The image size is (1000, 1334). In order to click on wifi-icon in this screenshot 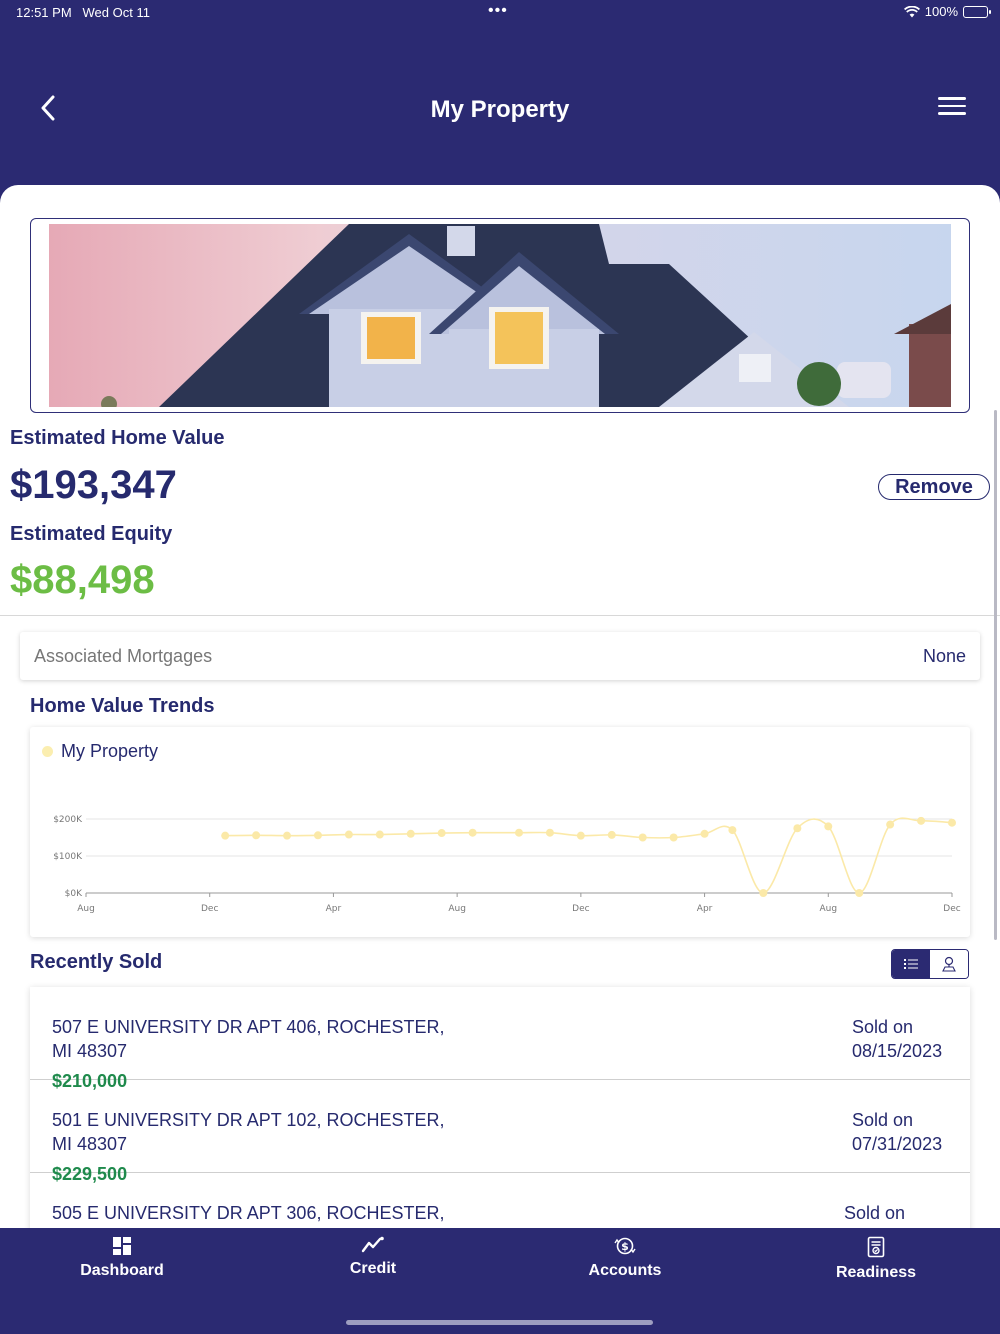, I will do `click(911, 11)`.